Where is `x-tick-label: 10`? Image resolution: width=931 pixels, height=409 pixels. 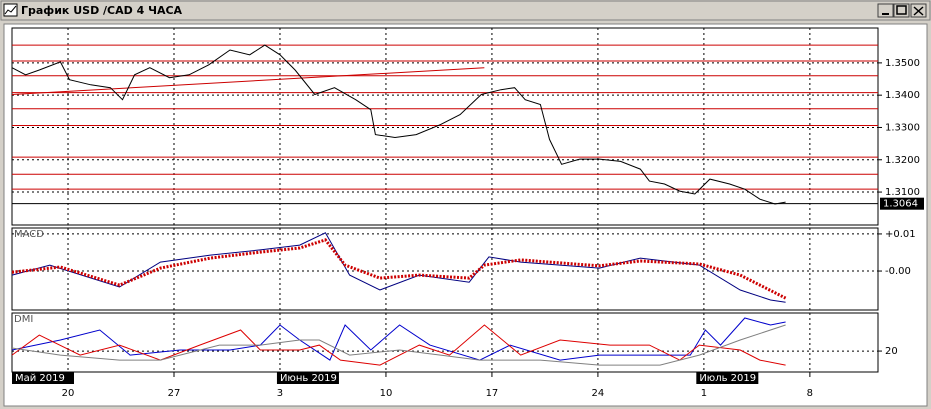 x-tick-label: 10 is located at coordinates (386, 393).